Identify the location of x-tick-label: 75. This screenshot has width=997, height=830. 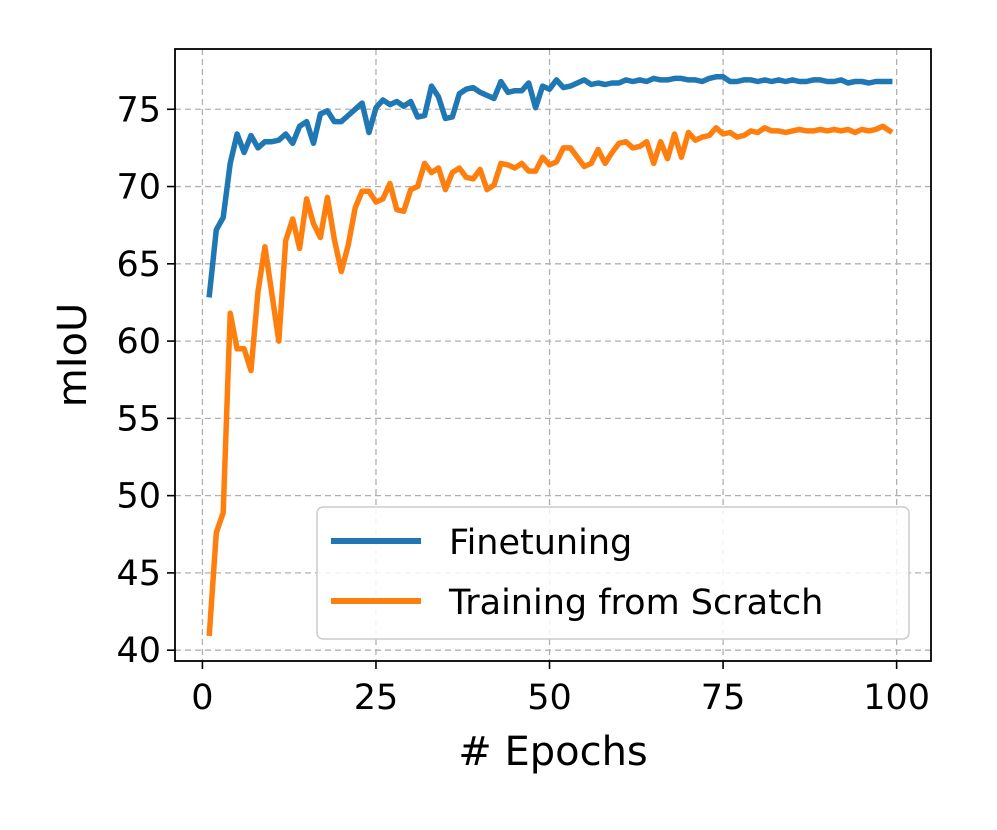
(723, 698).